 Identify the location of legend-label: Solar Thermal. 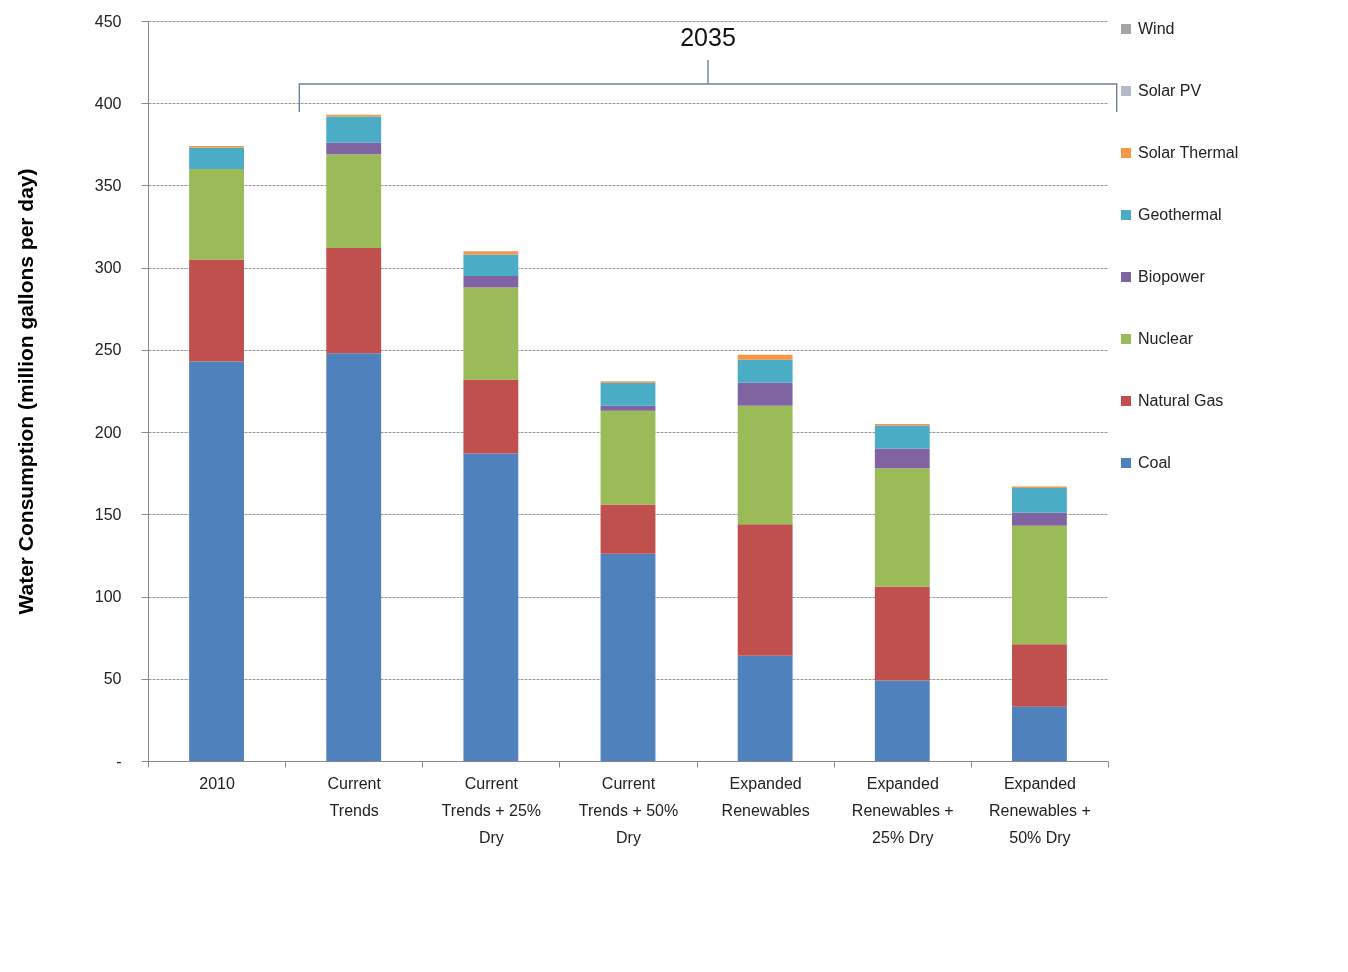
(1188, 152).